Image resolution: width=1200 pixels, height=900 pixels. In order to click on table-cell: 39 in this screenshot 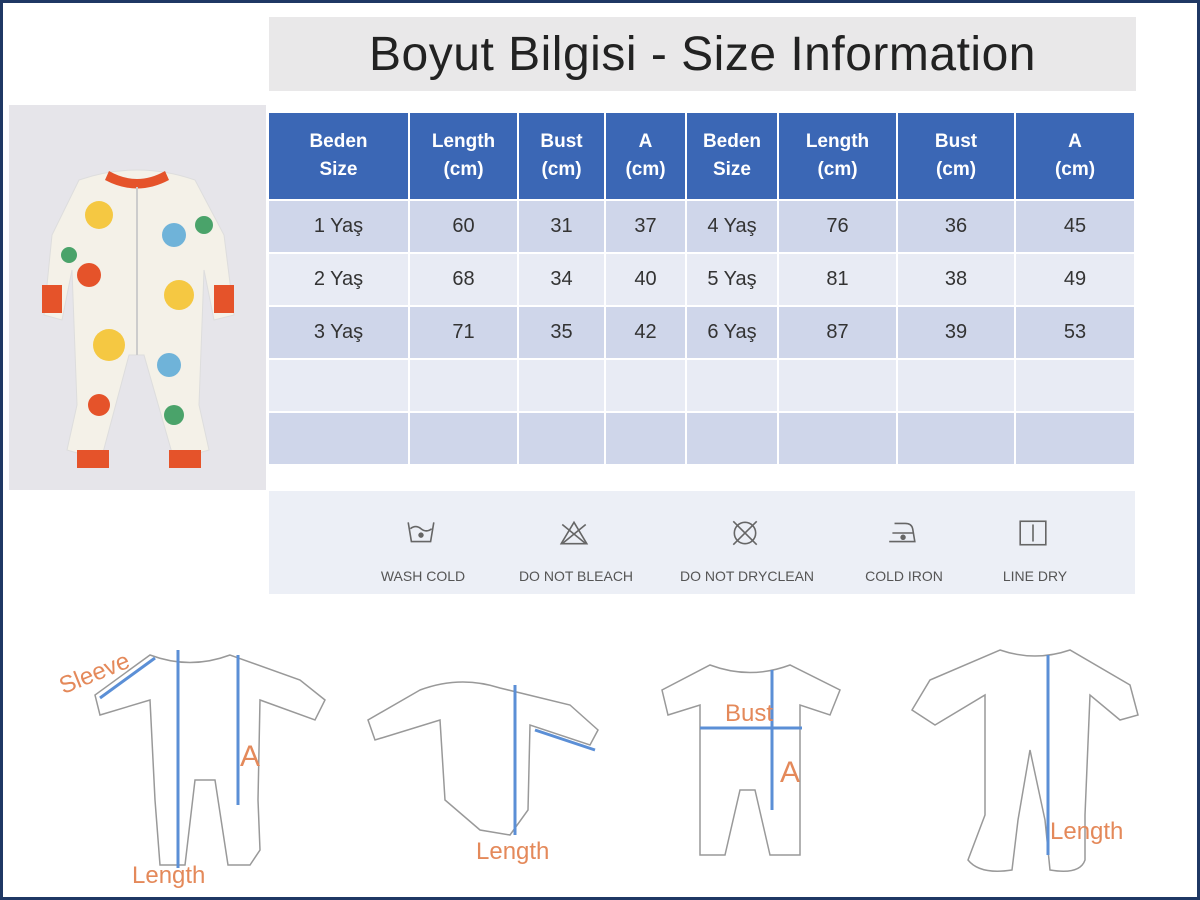, I will do `click(956, 332)`.